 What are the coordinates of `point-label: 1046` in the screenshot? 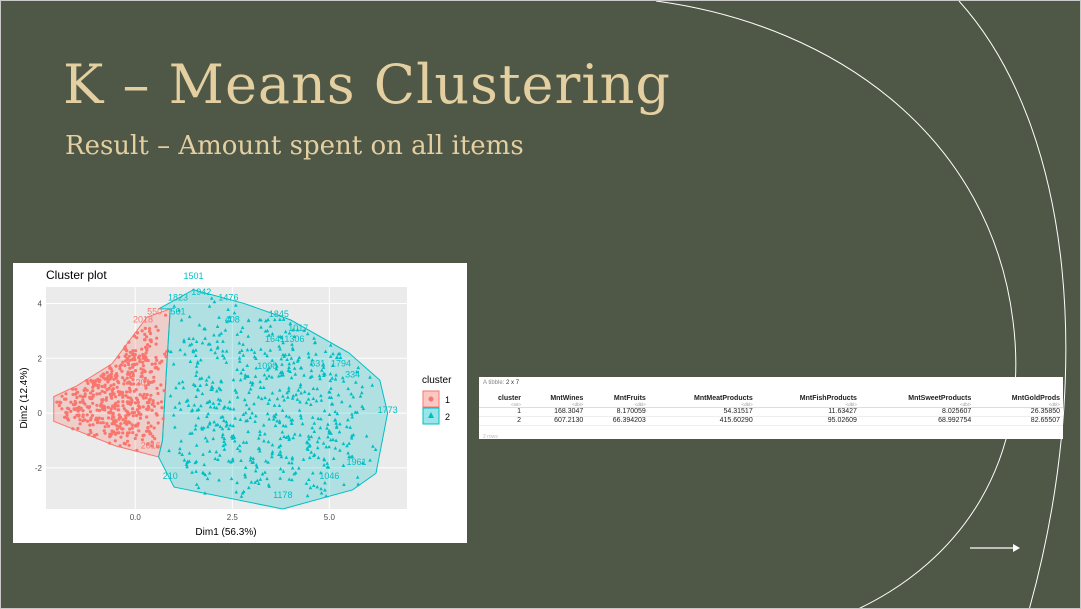 It's located at (329, 476).